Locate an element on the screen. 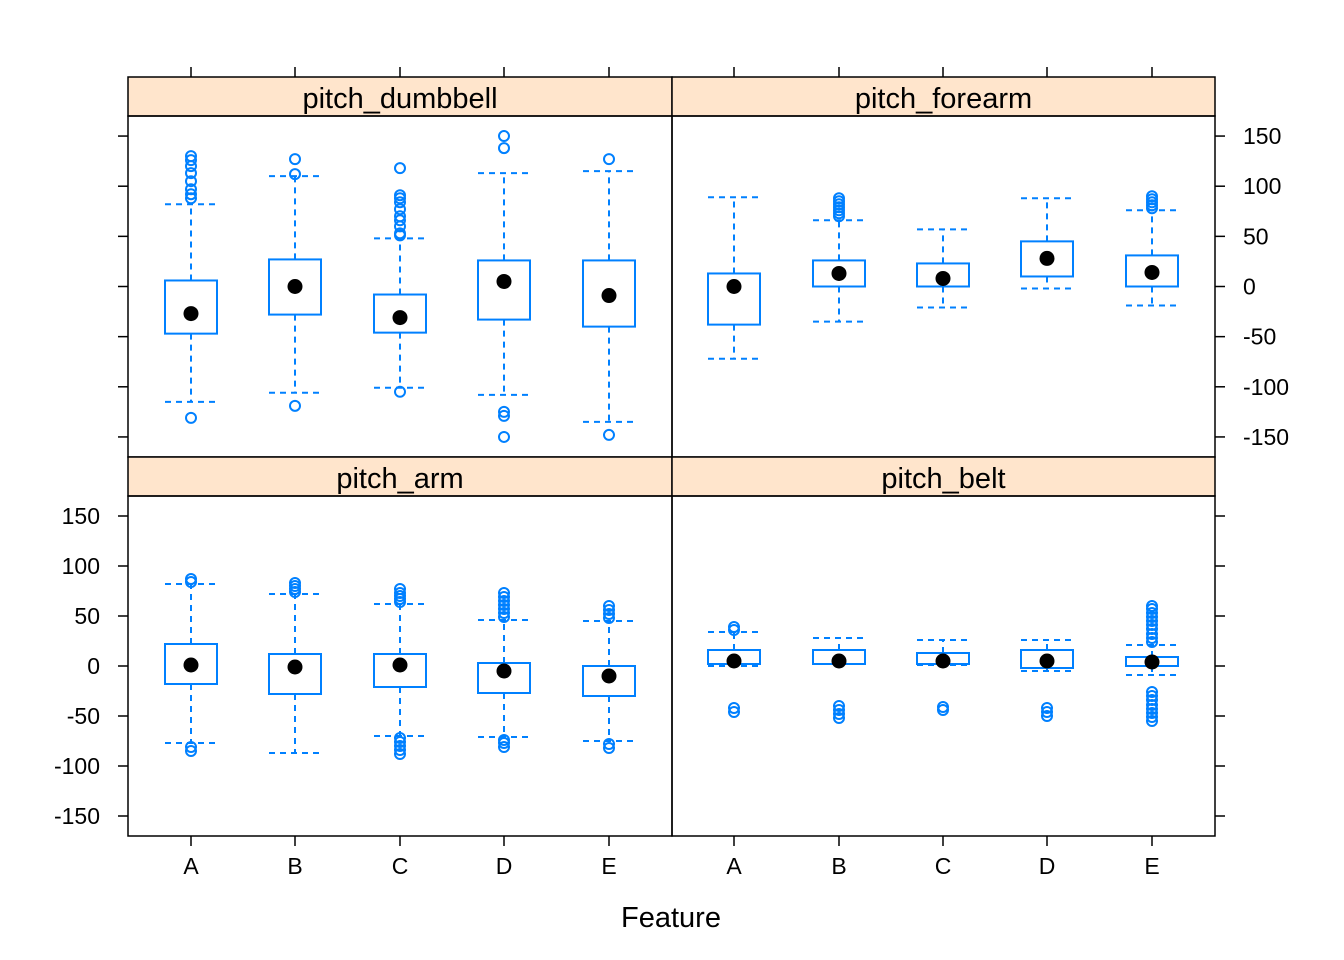  box-pitch_arm-E is located at coordinates (609, 677).